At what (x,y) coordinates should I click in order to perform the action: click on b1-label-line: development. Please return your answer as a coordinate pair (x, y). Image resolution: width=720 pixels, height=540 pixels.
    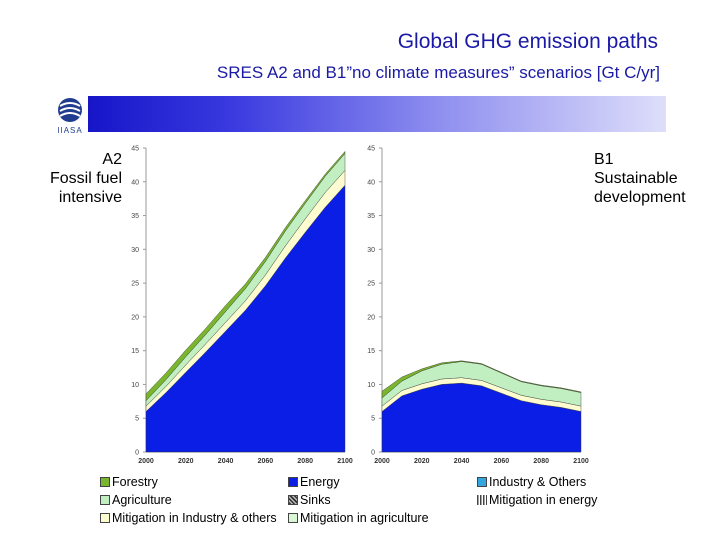
    Looking at the image, I should click on (640, 197).